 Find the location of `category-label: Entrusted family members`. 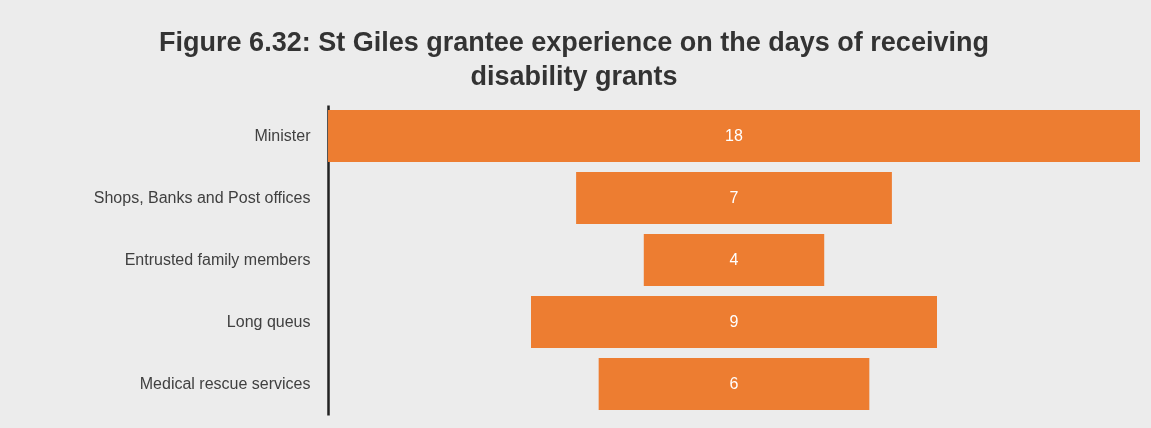

category-label: Entrusted family members is located at coordinates (217, 259).